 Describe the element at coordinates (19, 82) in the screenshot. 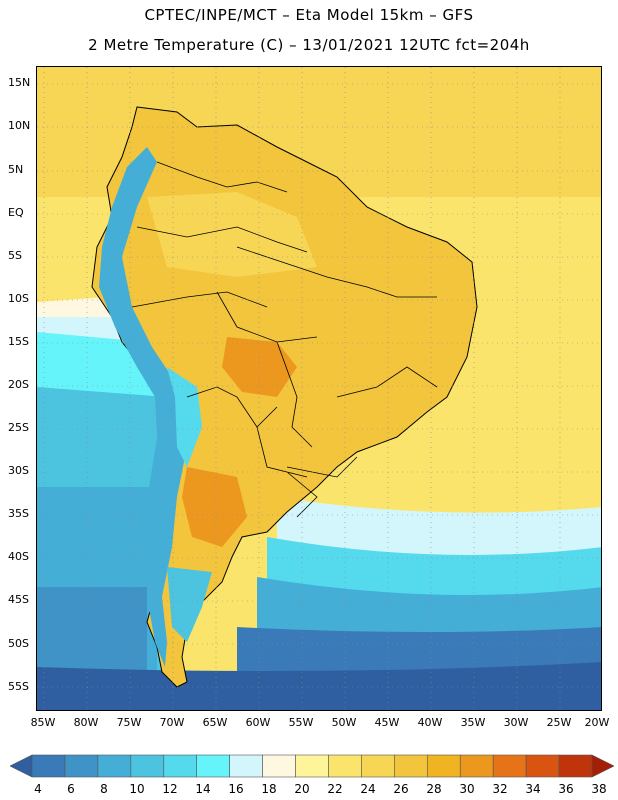

I see `lat-label-15n: 15N` at that location.